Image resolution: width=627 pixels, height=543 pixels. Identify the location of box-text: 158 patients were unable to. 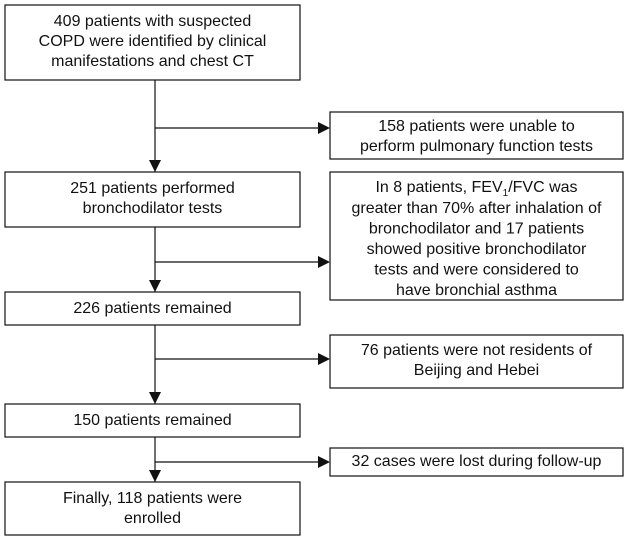
(476, 126).